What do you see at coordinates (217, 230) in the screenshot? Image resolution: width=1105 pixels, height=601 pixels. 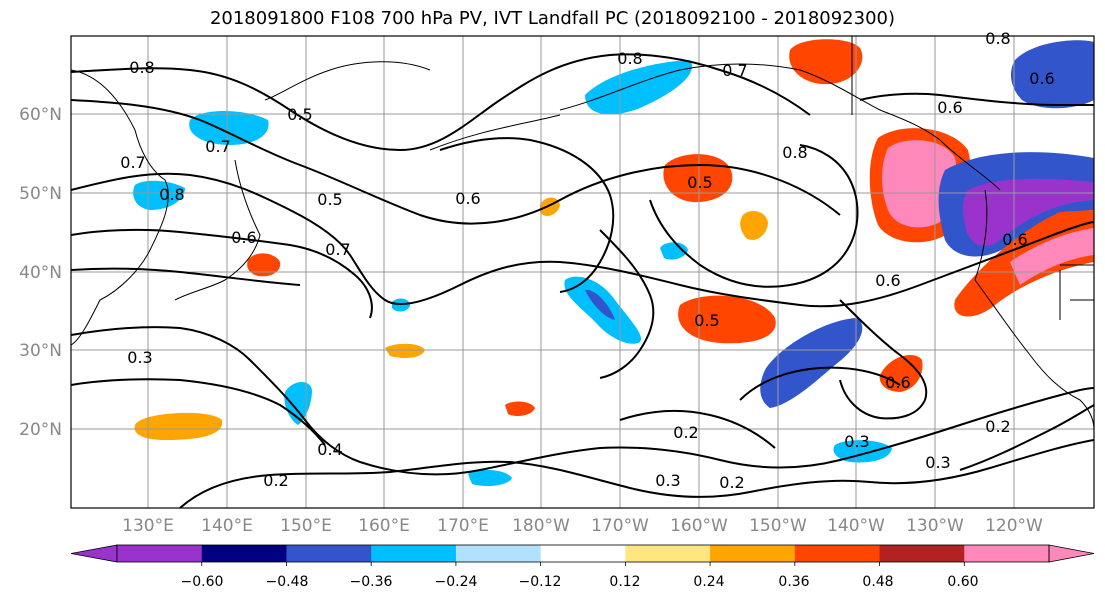 I see `coastline-japan` at bounding box center [217, 230].